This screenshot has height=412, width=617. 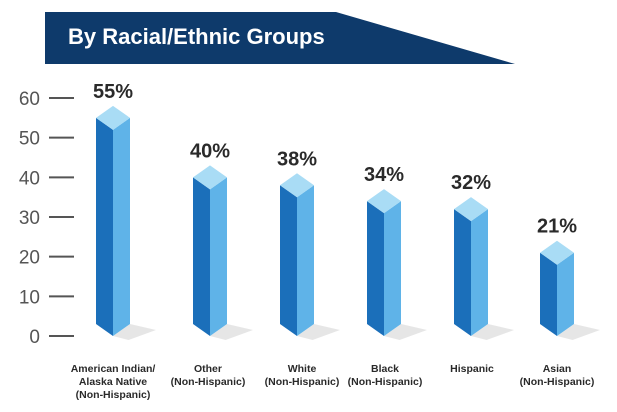 What do you see at coordinates (302, 375) in the screenshot?
I see `category-label: White (Non-Hispanic)` at bounding box center [302, 375].